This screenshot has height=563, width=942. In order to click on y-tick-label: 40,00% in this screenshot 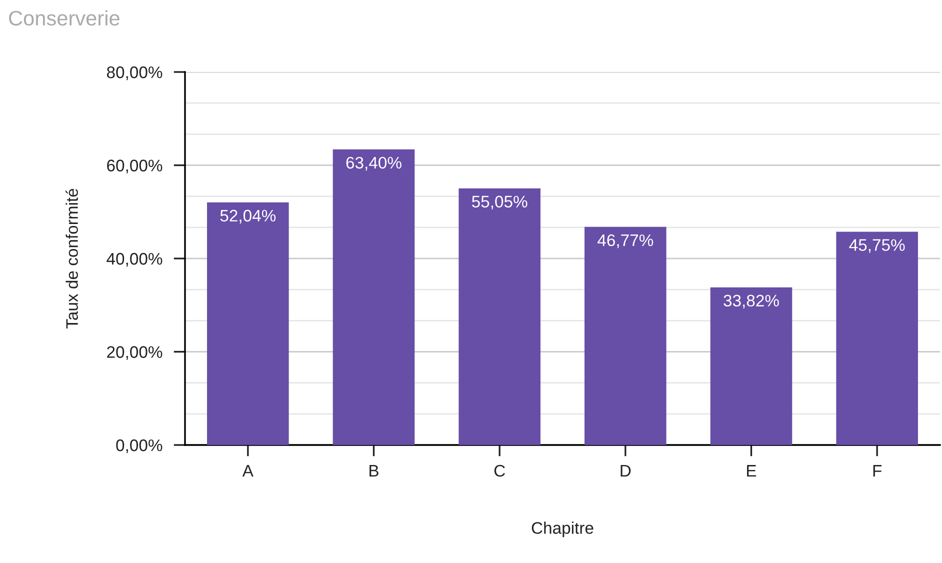, I will do `click(134, 259)`.